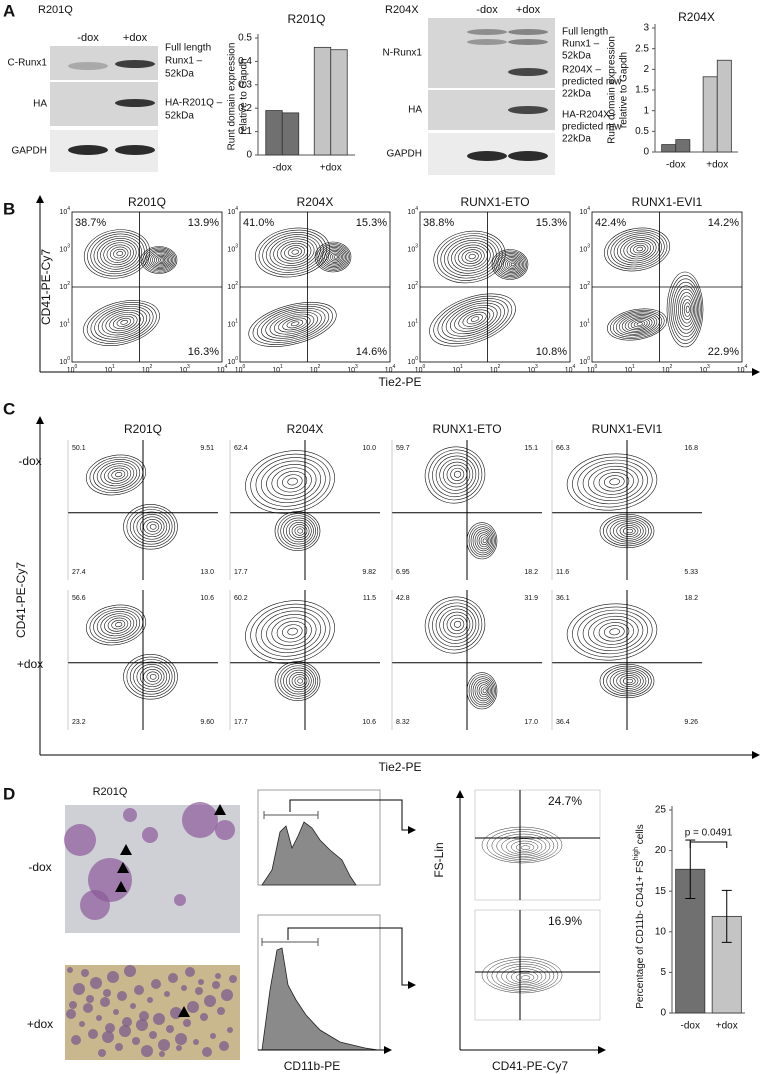  I want to click on y-tick-label: 0, so click(249, 155).